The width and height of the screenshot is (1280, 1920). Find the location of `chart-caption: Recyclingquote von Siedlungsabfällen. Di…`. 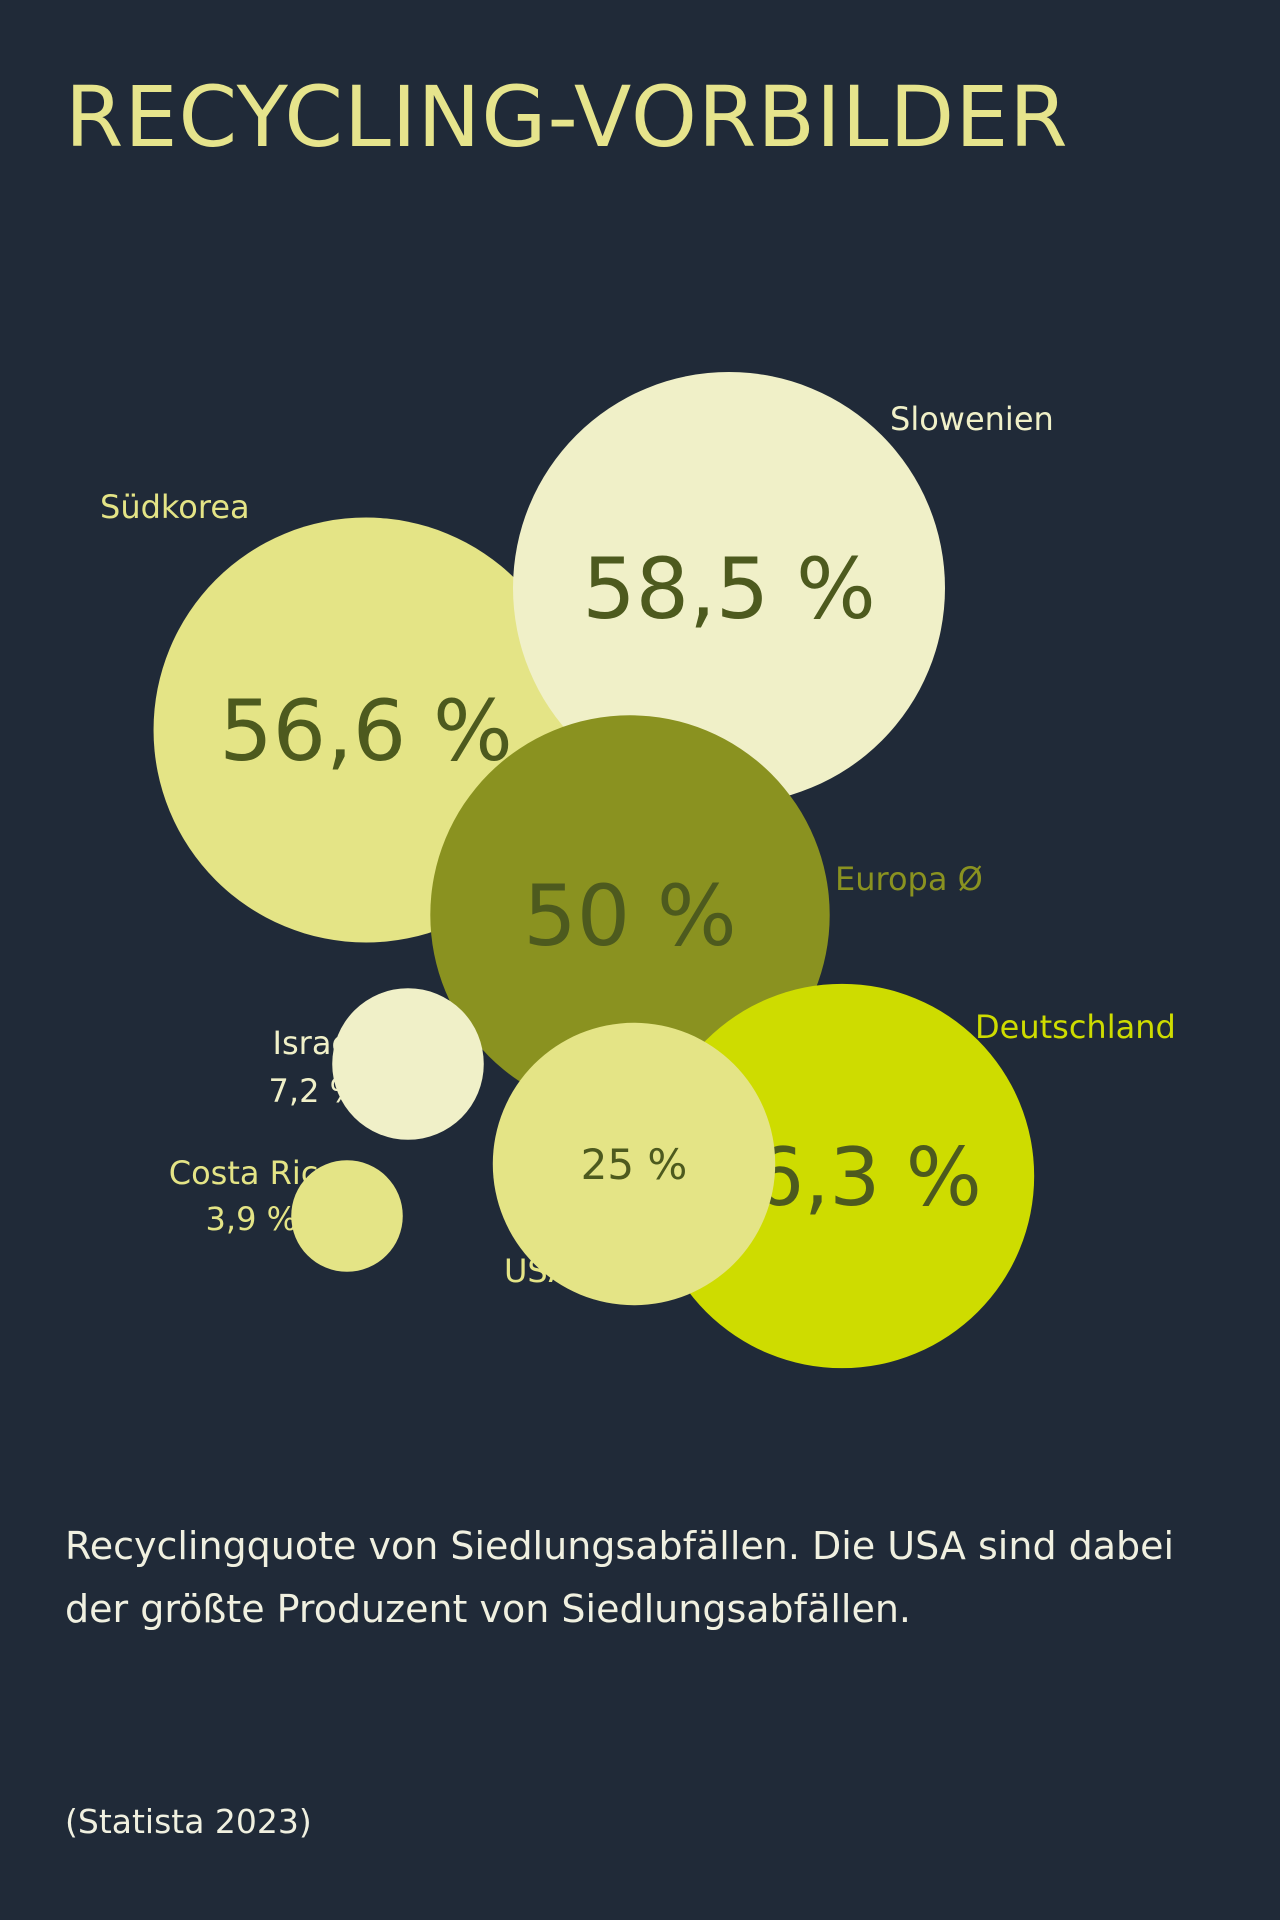

chart-caption: Recyclingquote von Siedlungsabfällen. Di… is located at coordinates (620, 1577).